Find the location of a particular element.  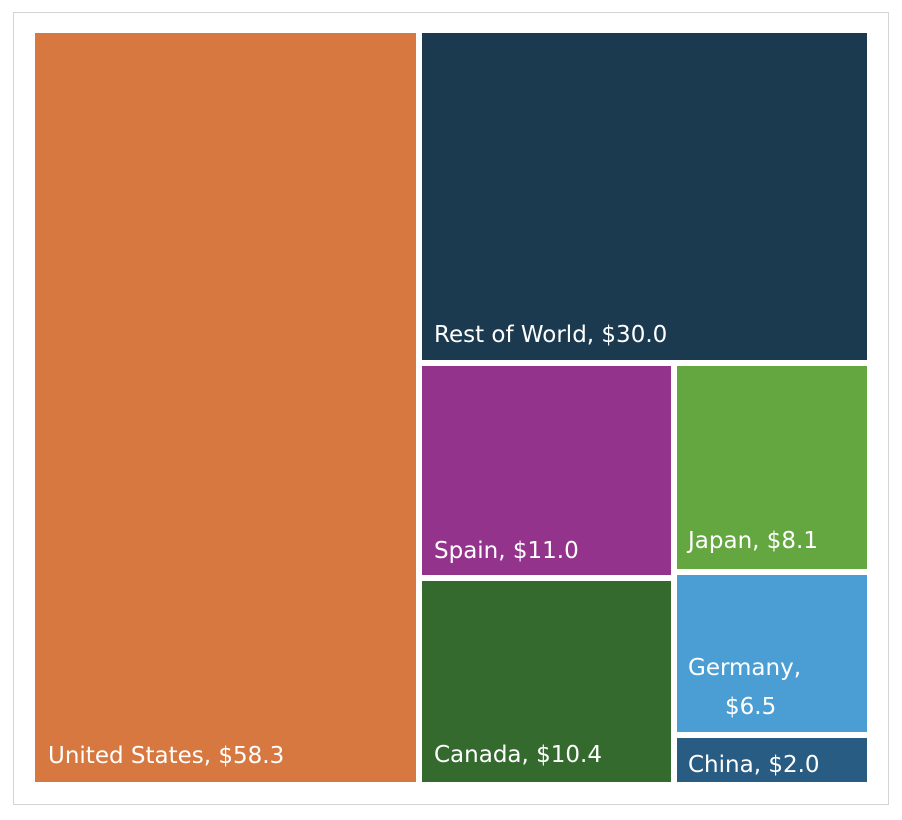

tile-germany: Germany, $6.5 is located at coordinates (772, 653).